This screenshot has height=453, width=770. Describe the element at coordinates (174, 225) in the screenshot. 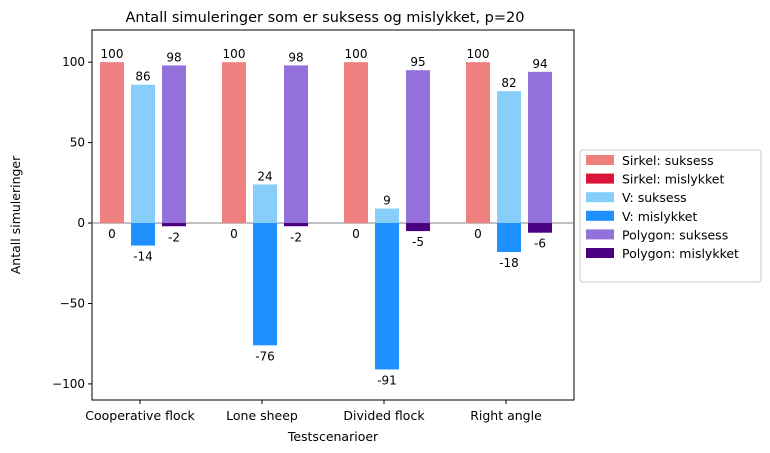

I see `bar-polygon-mislykket-cooperative-flock` at that location.